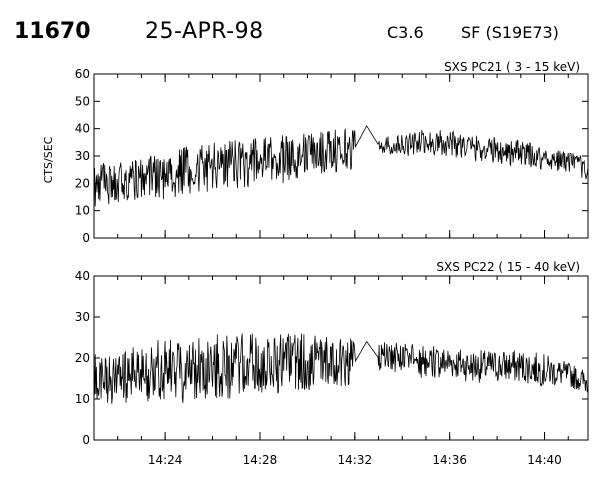 This screenshot has height=480, width=600. I want to click on x-tick-labels: 14:24 14:28 14:32 14:36 14:40, so click(355, 460).